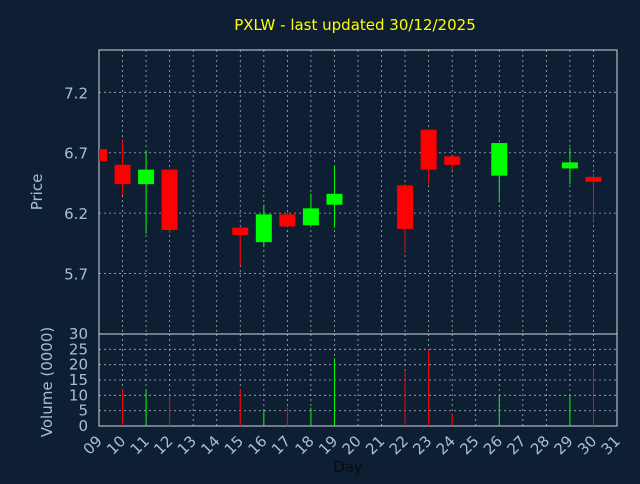  Describe the element at coordinates (163, 445) in the screenshot. I see `x-tick-label: 12` at that location.